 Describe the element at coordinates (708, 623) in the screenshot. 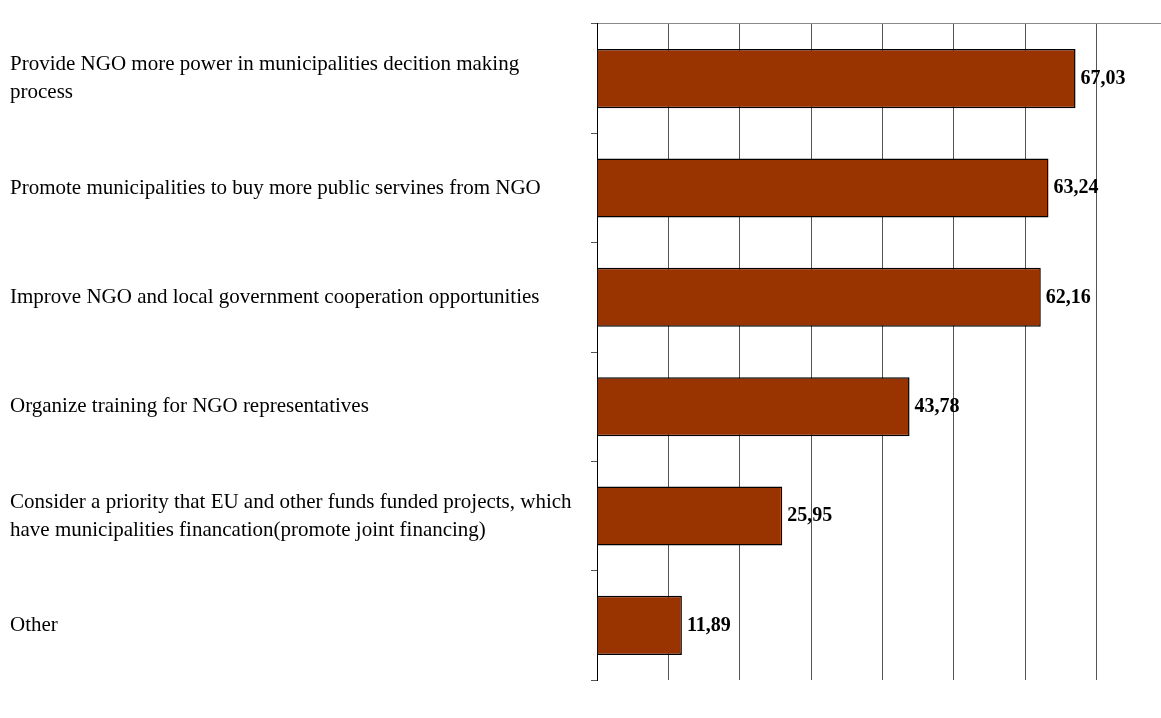

I see `data-label: 11,89` at that location.